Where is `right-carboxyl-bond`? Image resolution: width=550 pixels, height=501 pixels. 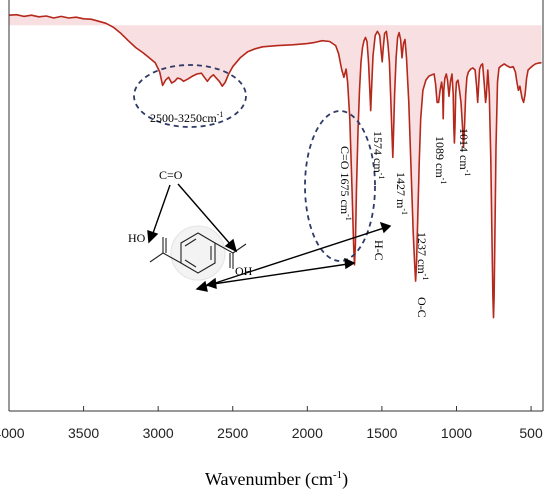
right-carboxyl-bond is located at coordinates (224, 248).